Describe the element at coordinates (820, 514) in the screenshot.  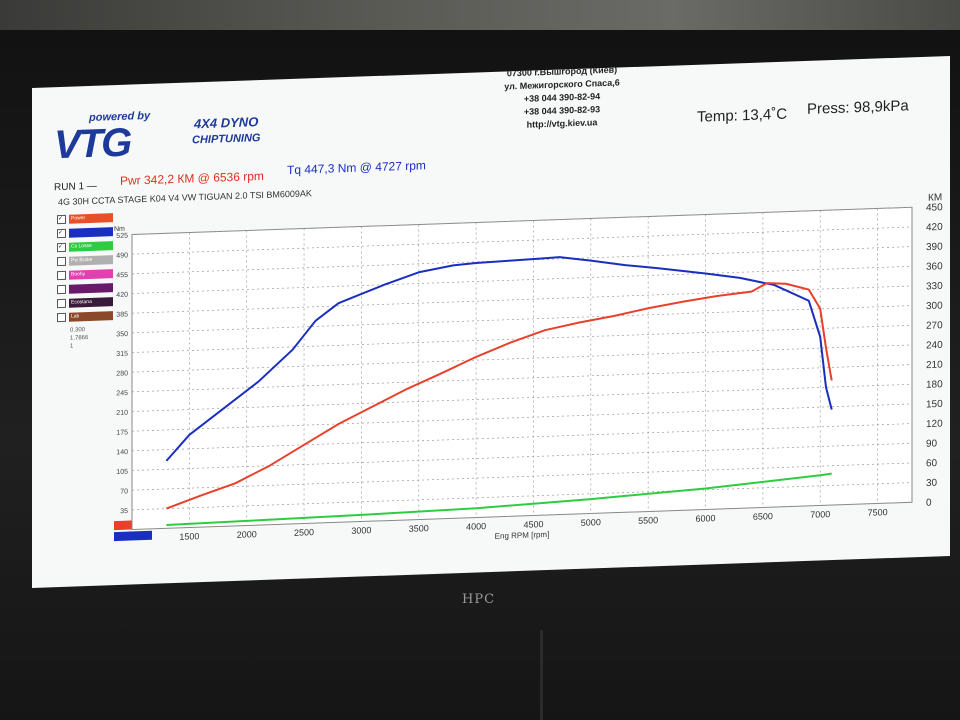
I see `x-tick-label: 7000` at that location.